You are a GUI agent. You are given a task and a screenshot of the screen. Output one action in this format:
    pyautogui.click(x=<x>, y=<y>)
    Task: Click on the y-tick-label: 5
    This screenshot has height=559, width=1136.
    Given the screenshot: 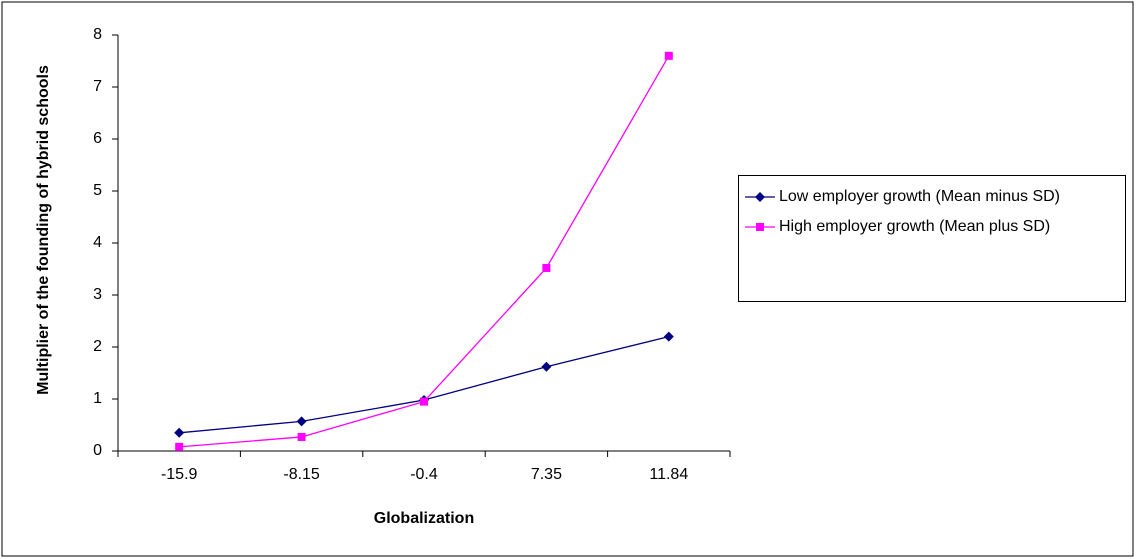 What is the action you would take?
    pyautogui.click(x=97, y=190)
    